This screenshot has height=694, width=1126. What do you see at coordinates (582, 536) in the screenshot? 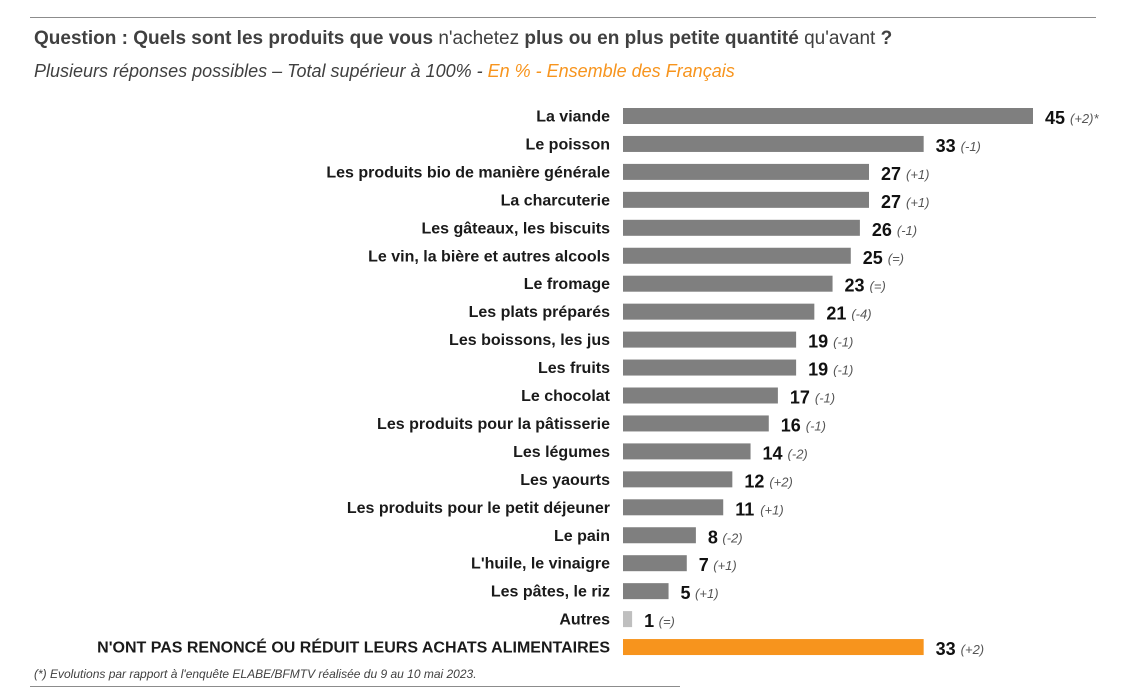
I see `category-label: Le pain` at bounding box center [582, 536].